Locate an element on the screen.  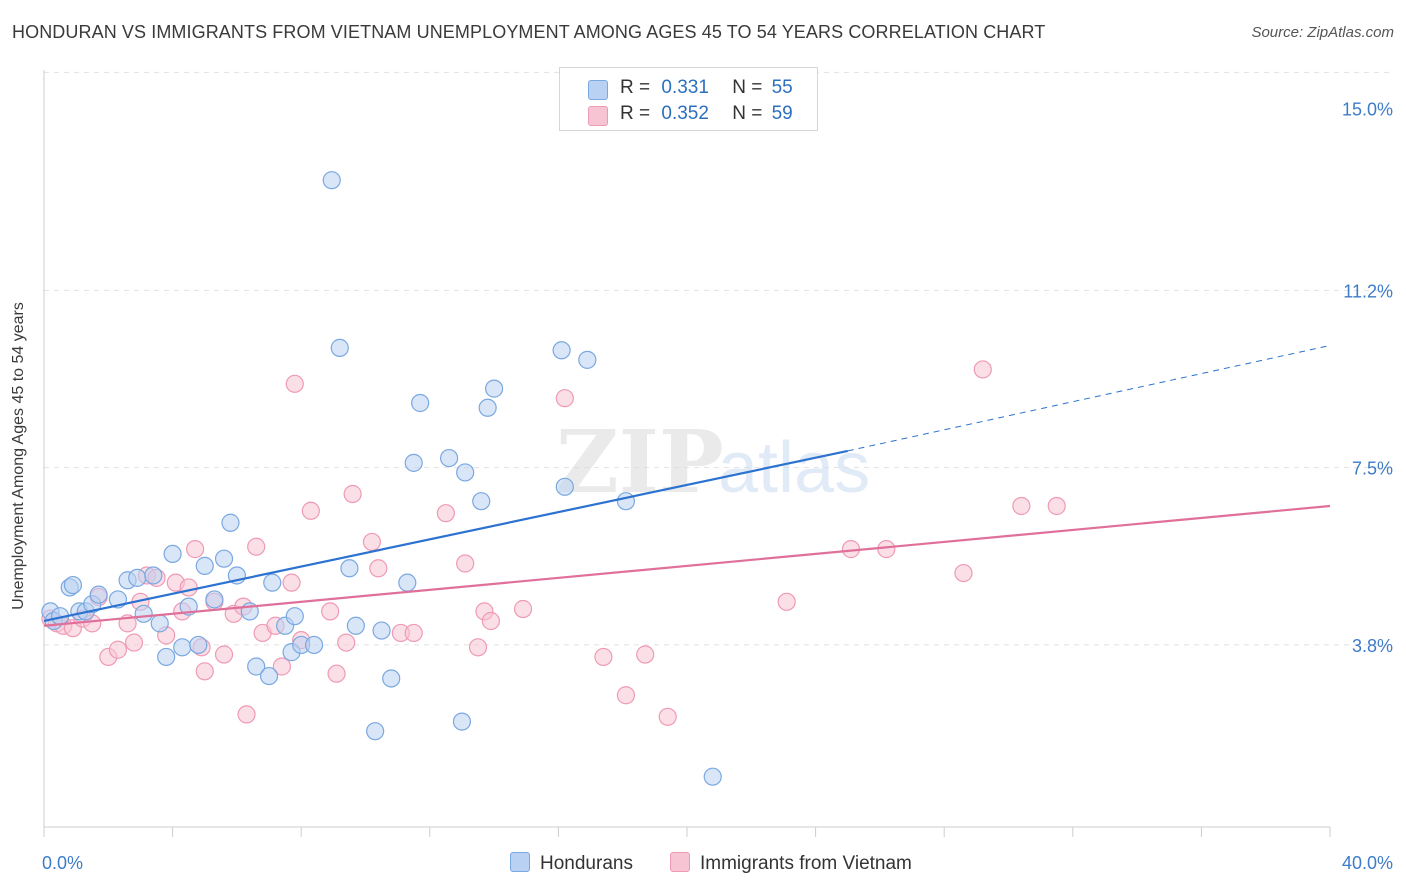
legend: R = 0.331 N = 55 R = 0.352 N = 59 is located at coordinates (688, 99).